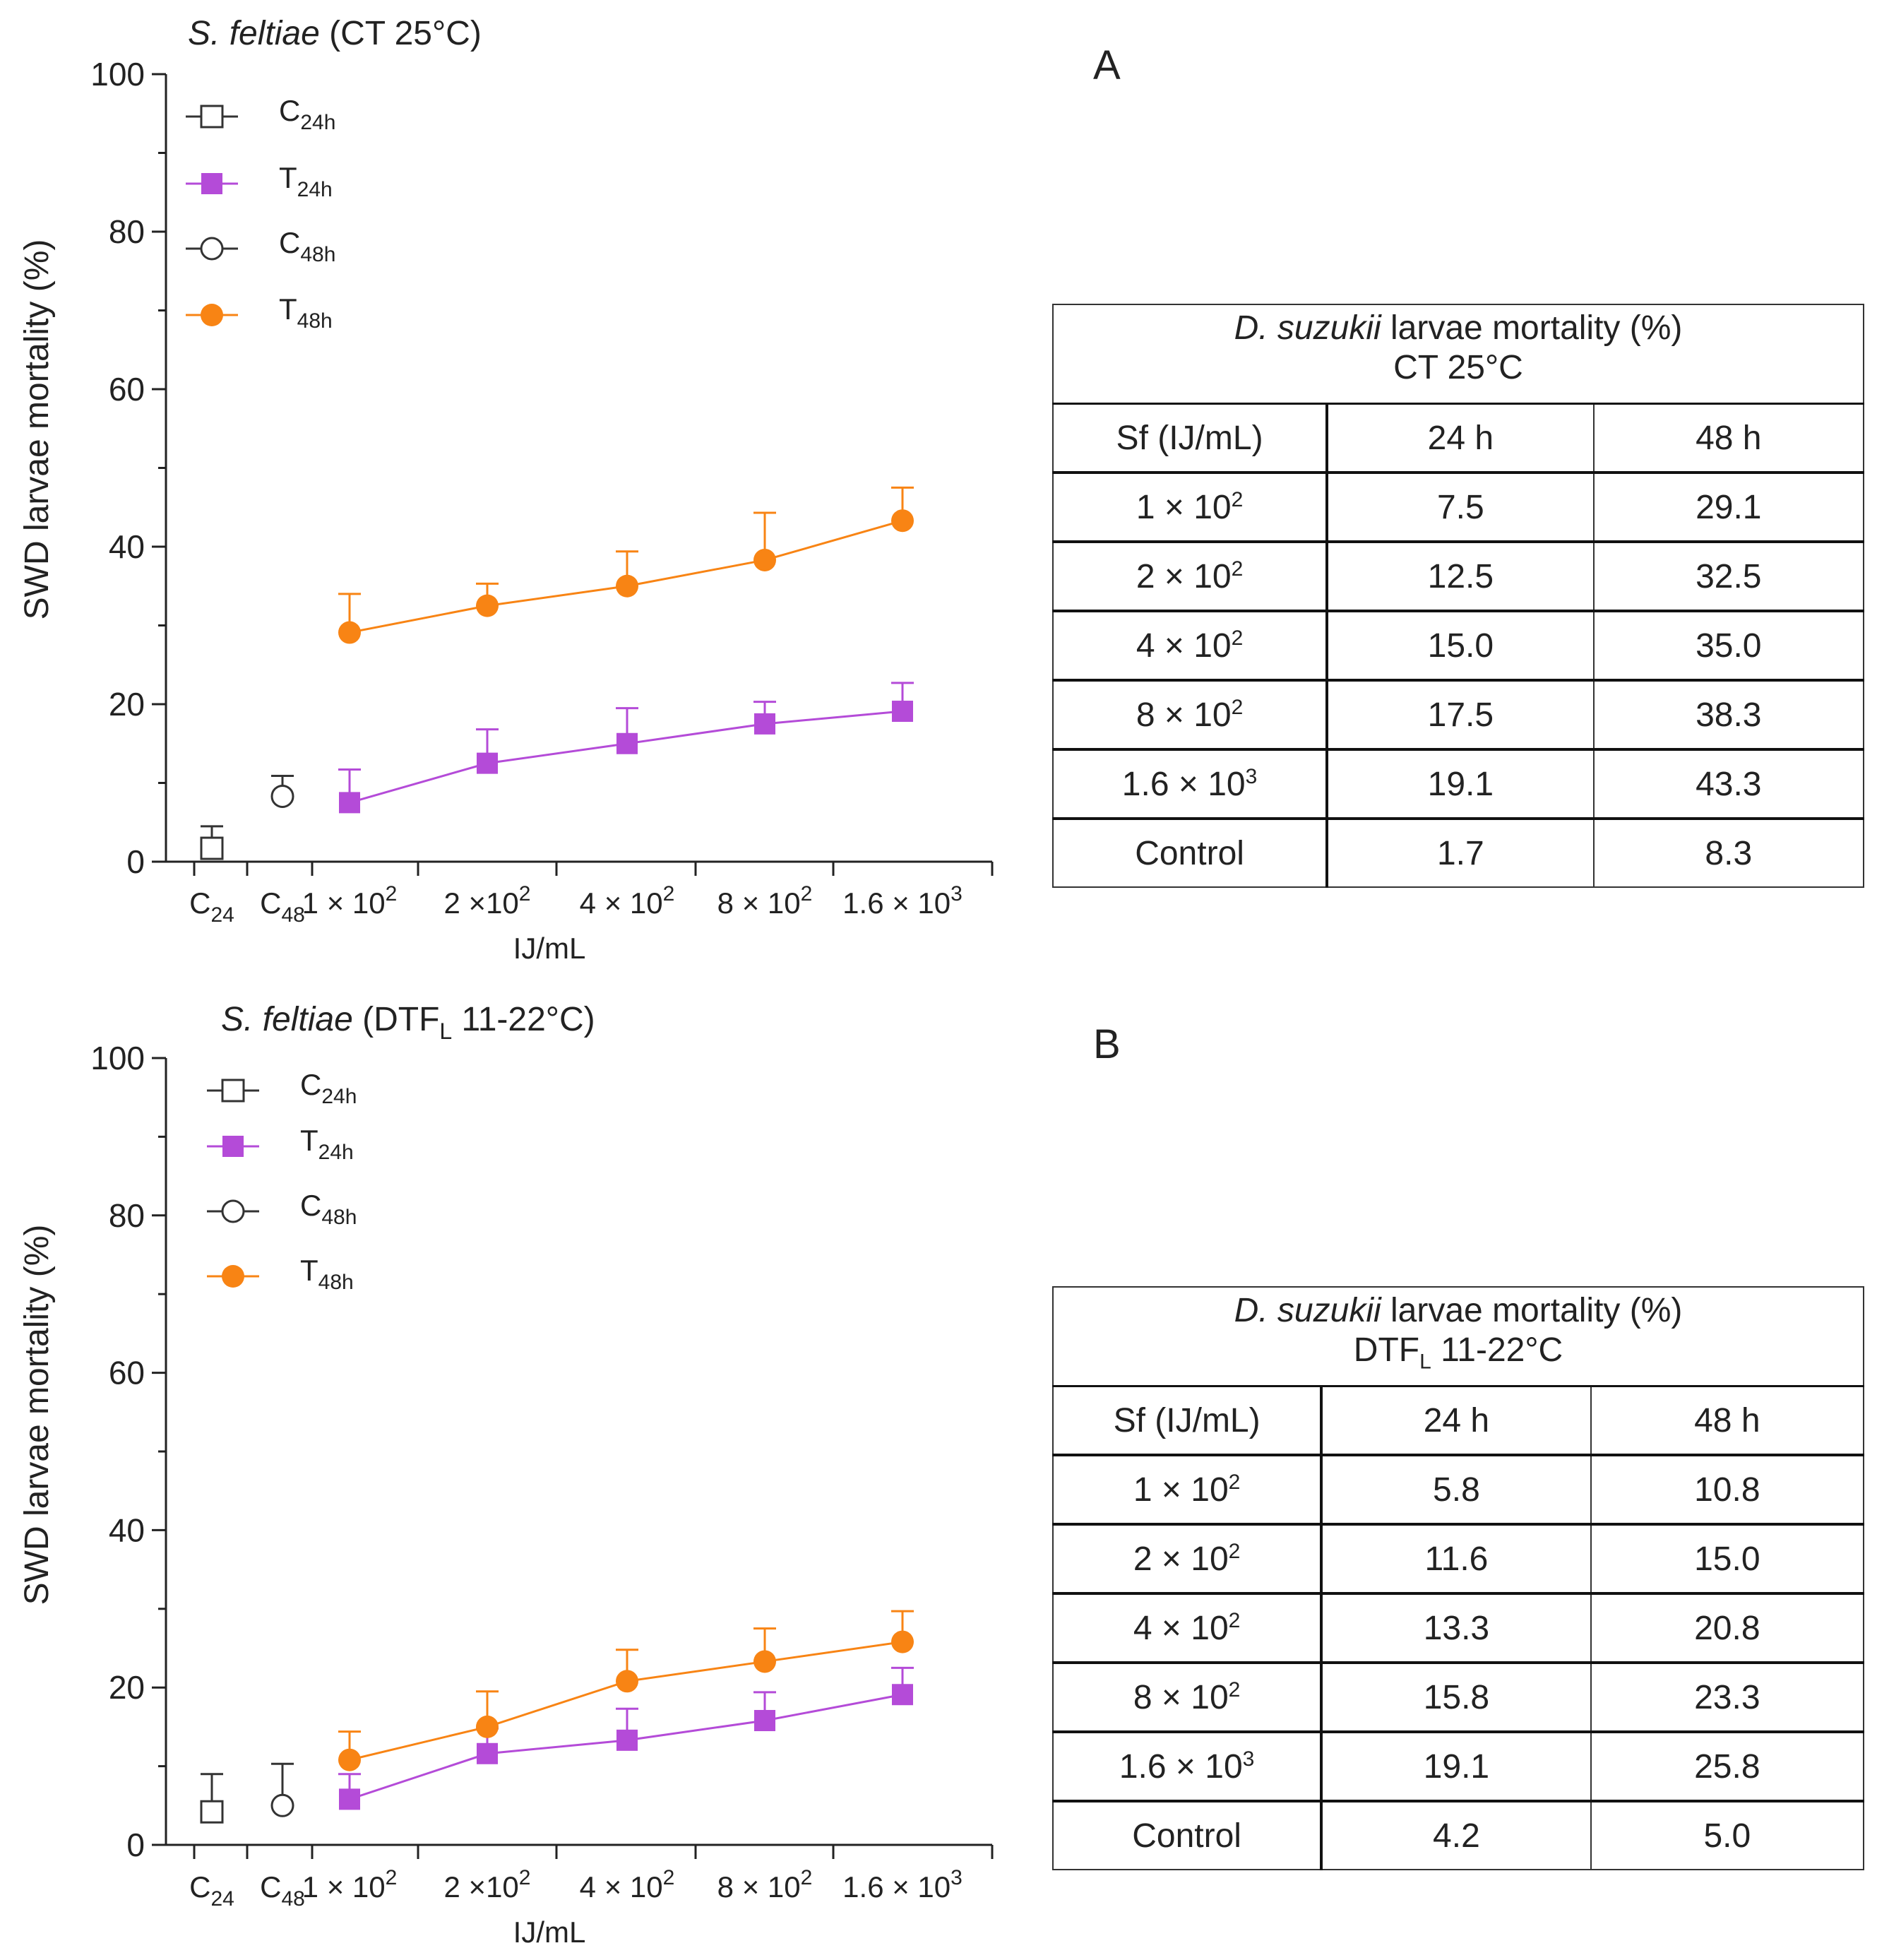 This screenshot has width=1877, height=1960. Describe the element at coordinates (212, 848) in the screenshot. I see `data-point-c24` at that location.